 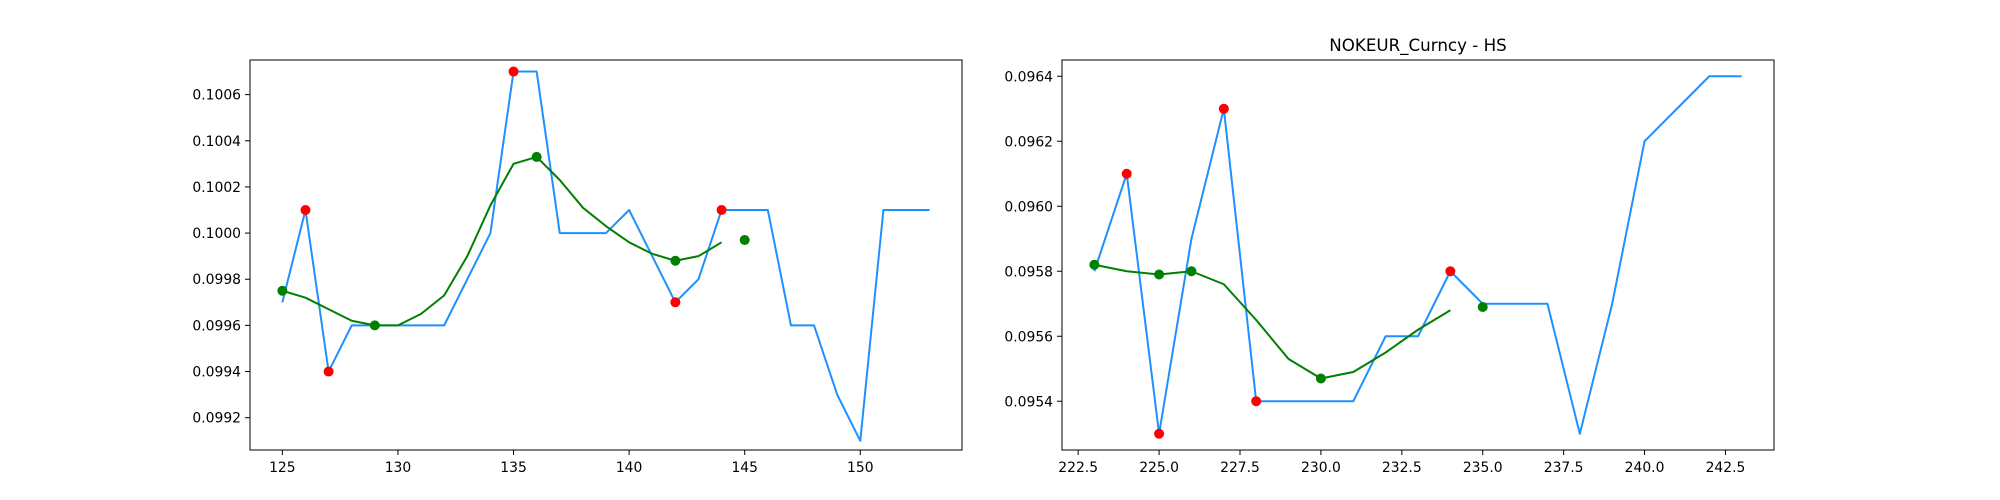 I want to click on y-tick-label: 0.0958, so click(x=1028, y=272).